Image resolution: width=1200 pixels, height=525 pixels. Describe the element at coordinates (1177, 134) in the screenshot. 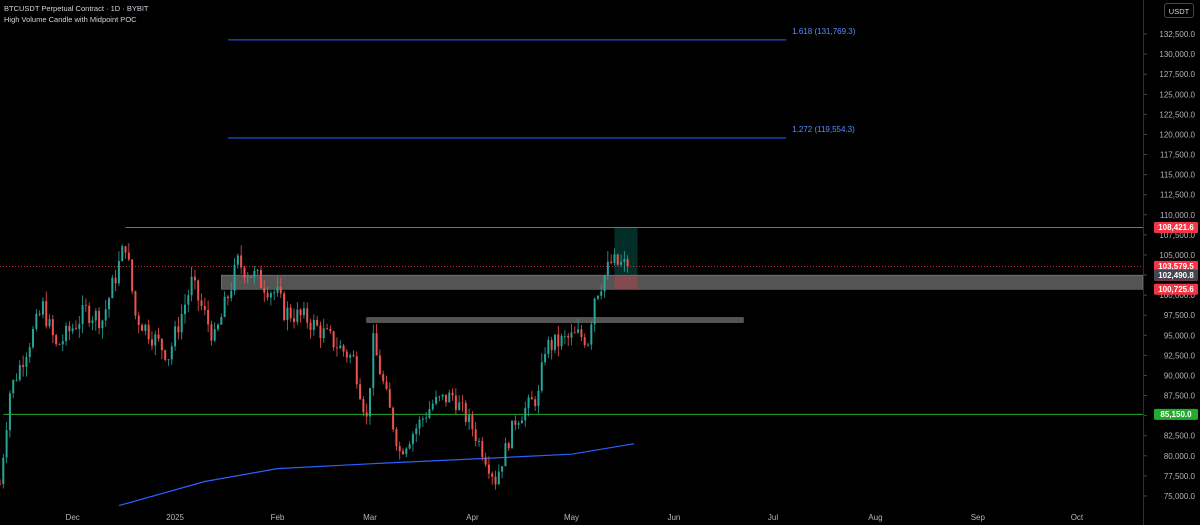

I see `y-tick-label: 120,000.0` at that location.